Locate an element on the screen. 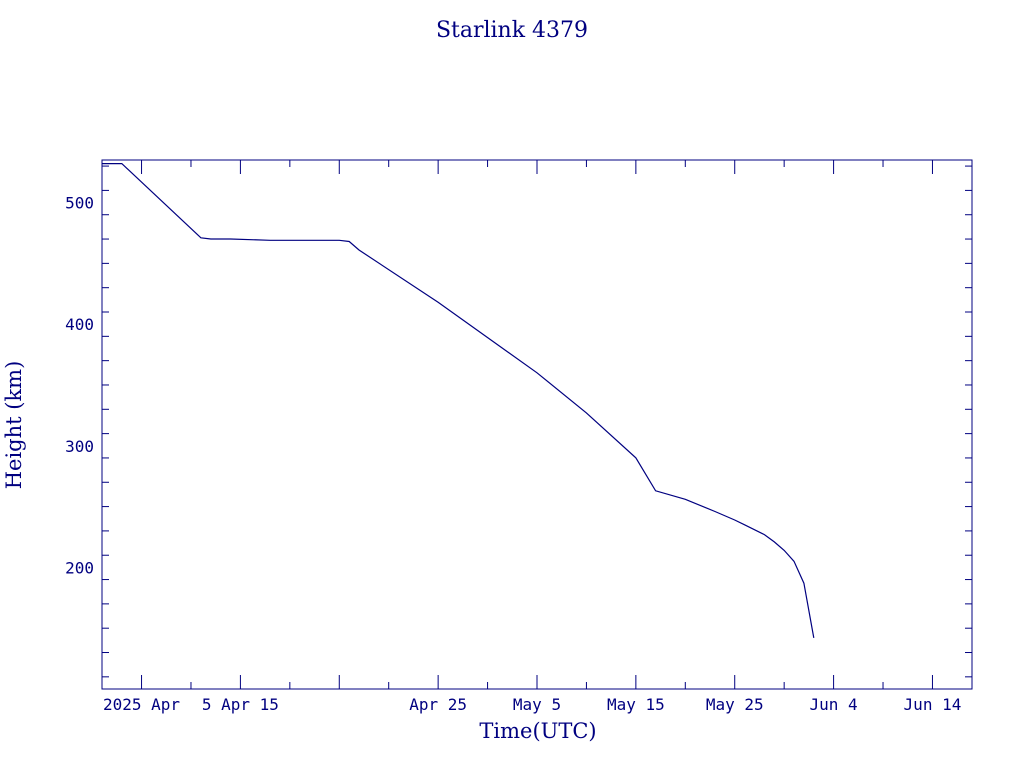  x-tick-label: May 25 is located at coordinates (735, 704).